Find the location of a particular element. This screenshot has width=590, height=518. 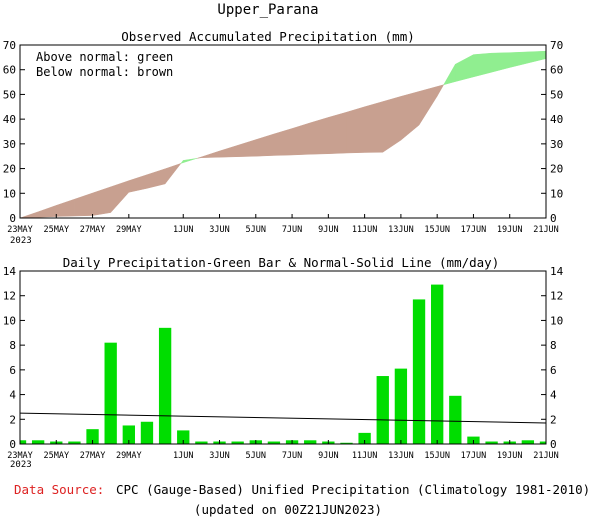

accumulated-title: Observed Accumulated Precipitation (mm) is located at coordinates (268, 36).